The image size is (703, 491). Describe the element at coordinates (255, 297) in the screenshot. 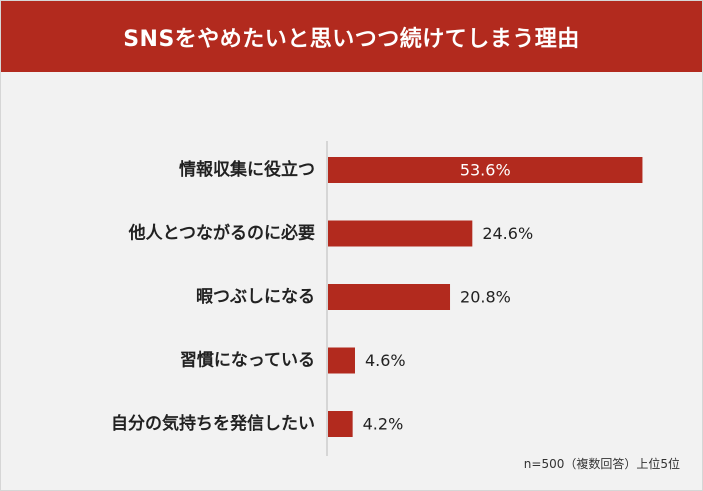

I see `category-label: 暇つぶしになる` at that location.